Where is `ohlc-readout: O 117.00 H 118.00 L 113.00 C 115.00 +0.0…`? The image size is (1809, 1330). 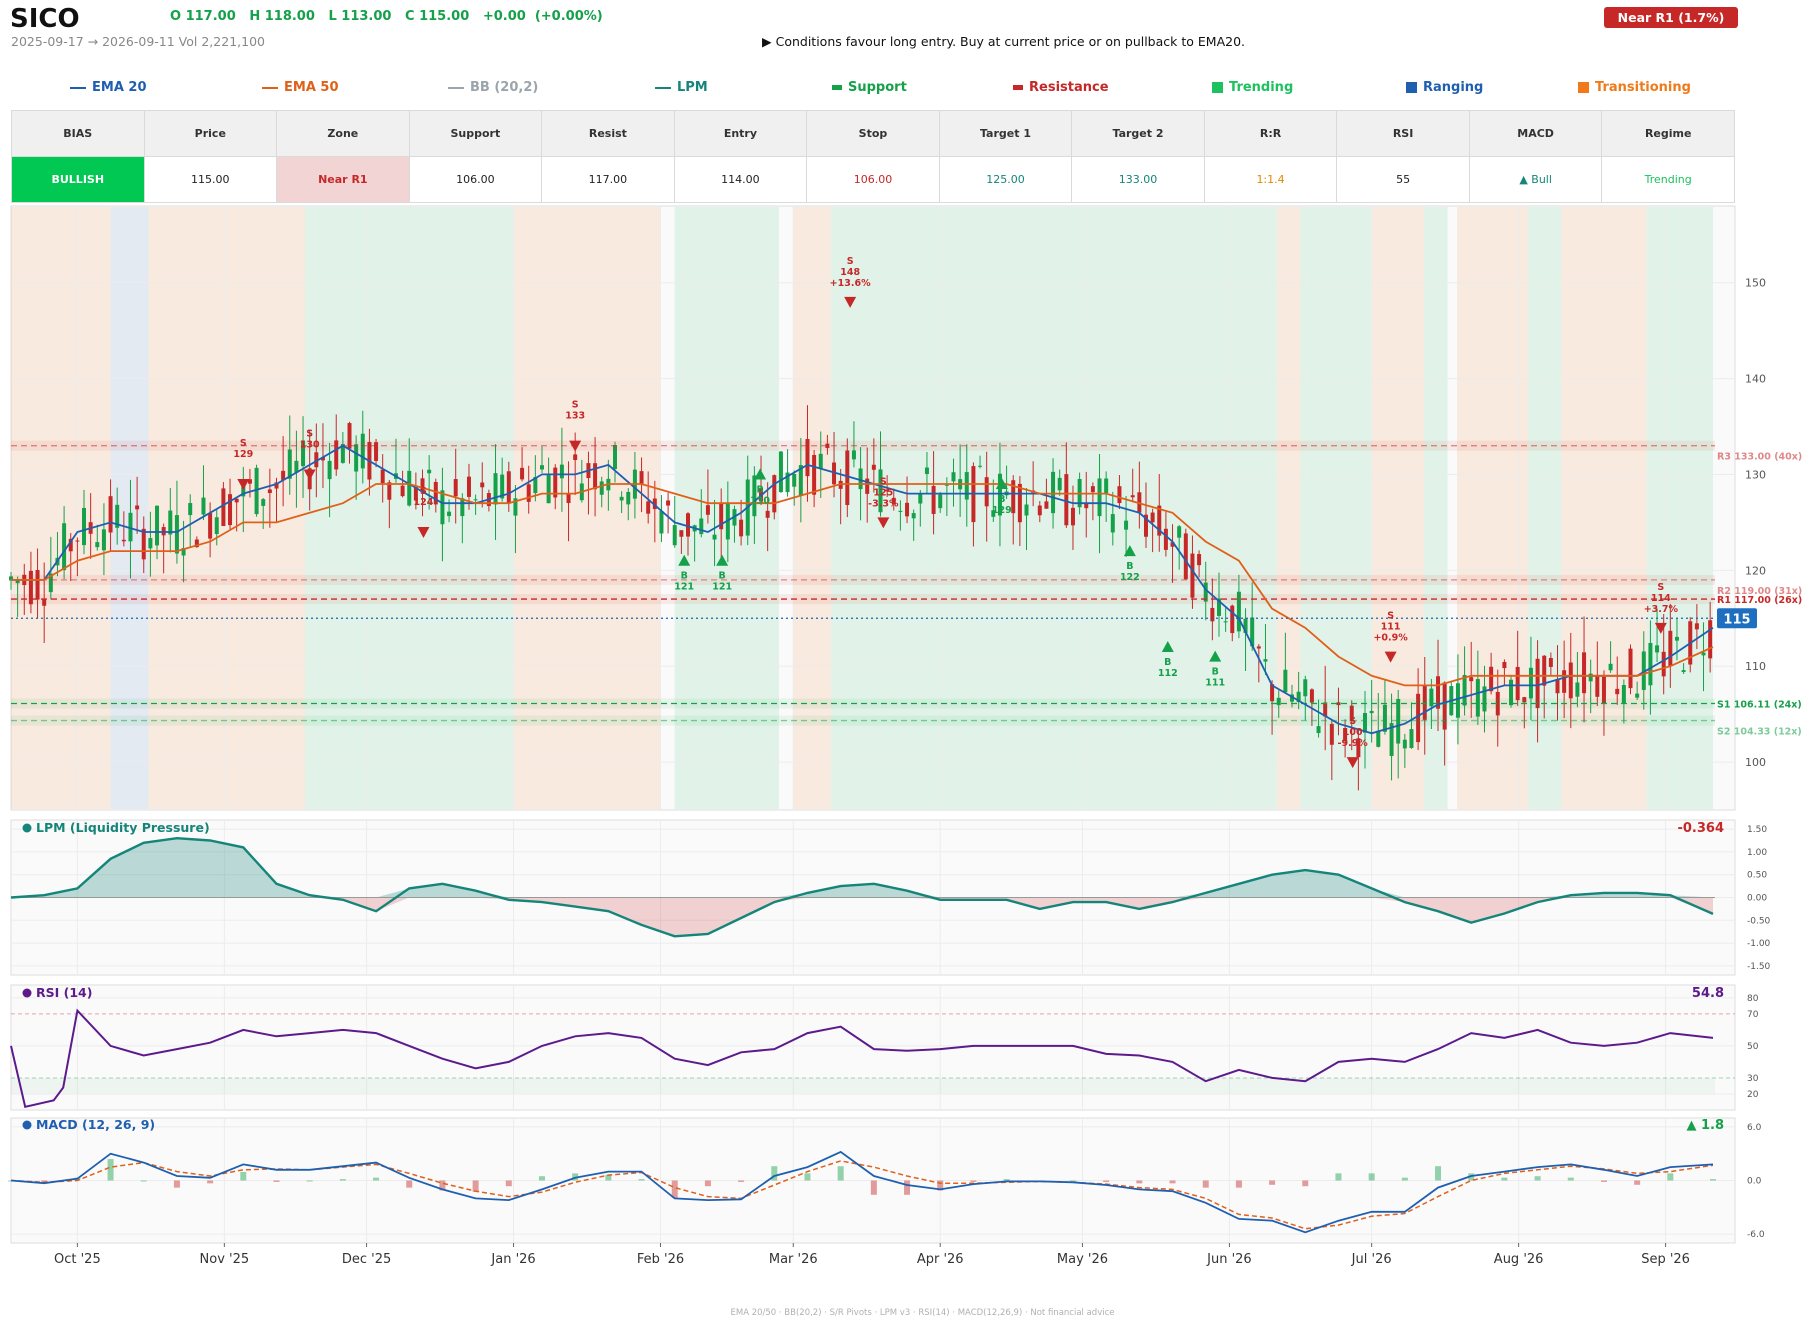 ohlc-readout: O 117.00 H 118.00 L 113.00 C 115.00 +0.0… is located at coordinates (386, 16).